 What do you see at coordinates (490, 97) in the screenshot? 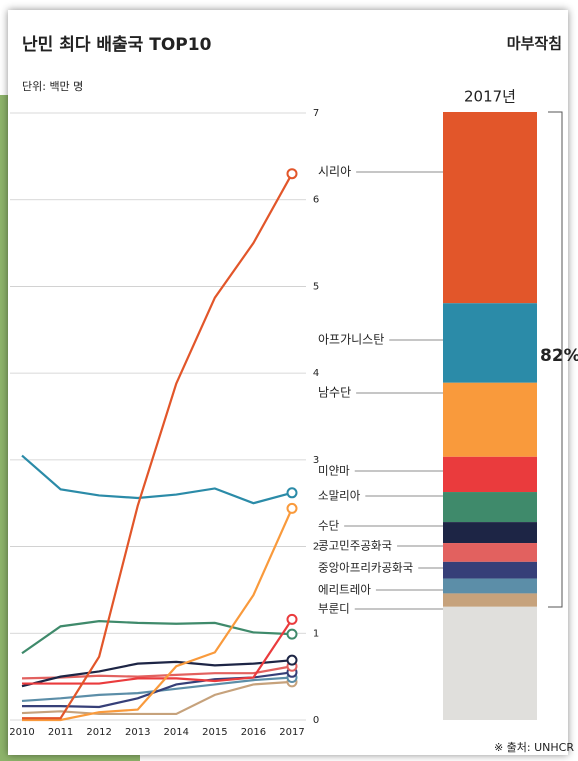
I see `bar-title: 2017년` at bounding box center [490, 97].